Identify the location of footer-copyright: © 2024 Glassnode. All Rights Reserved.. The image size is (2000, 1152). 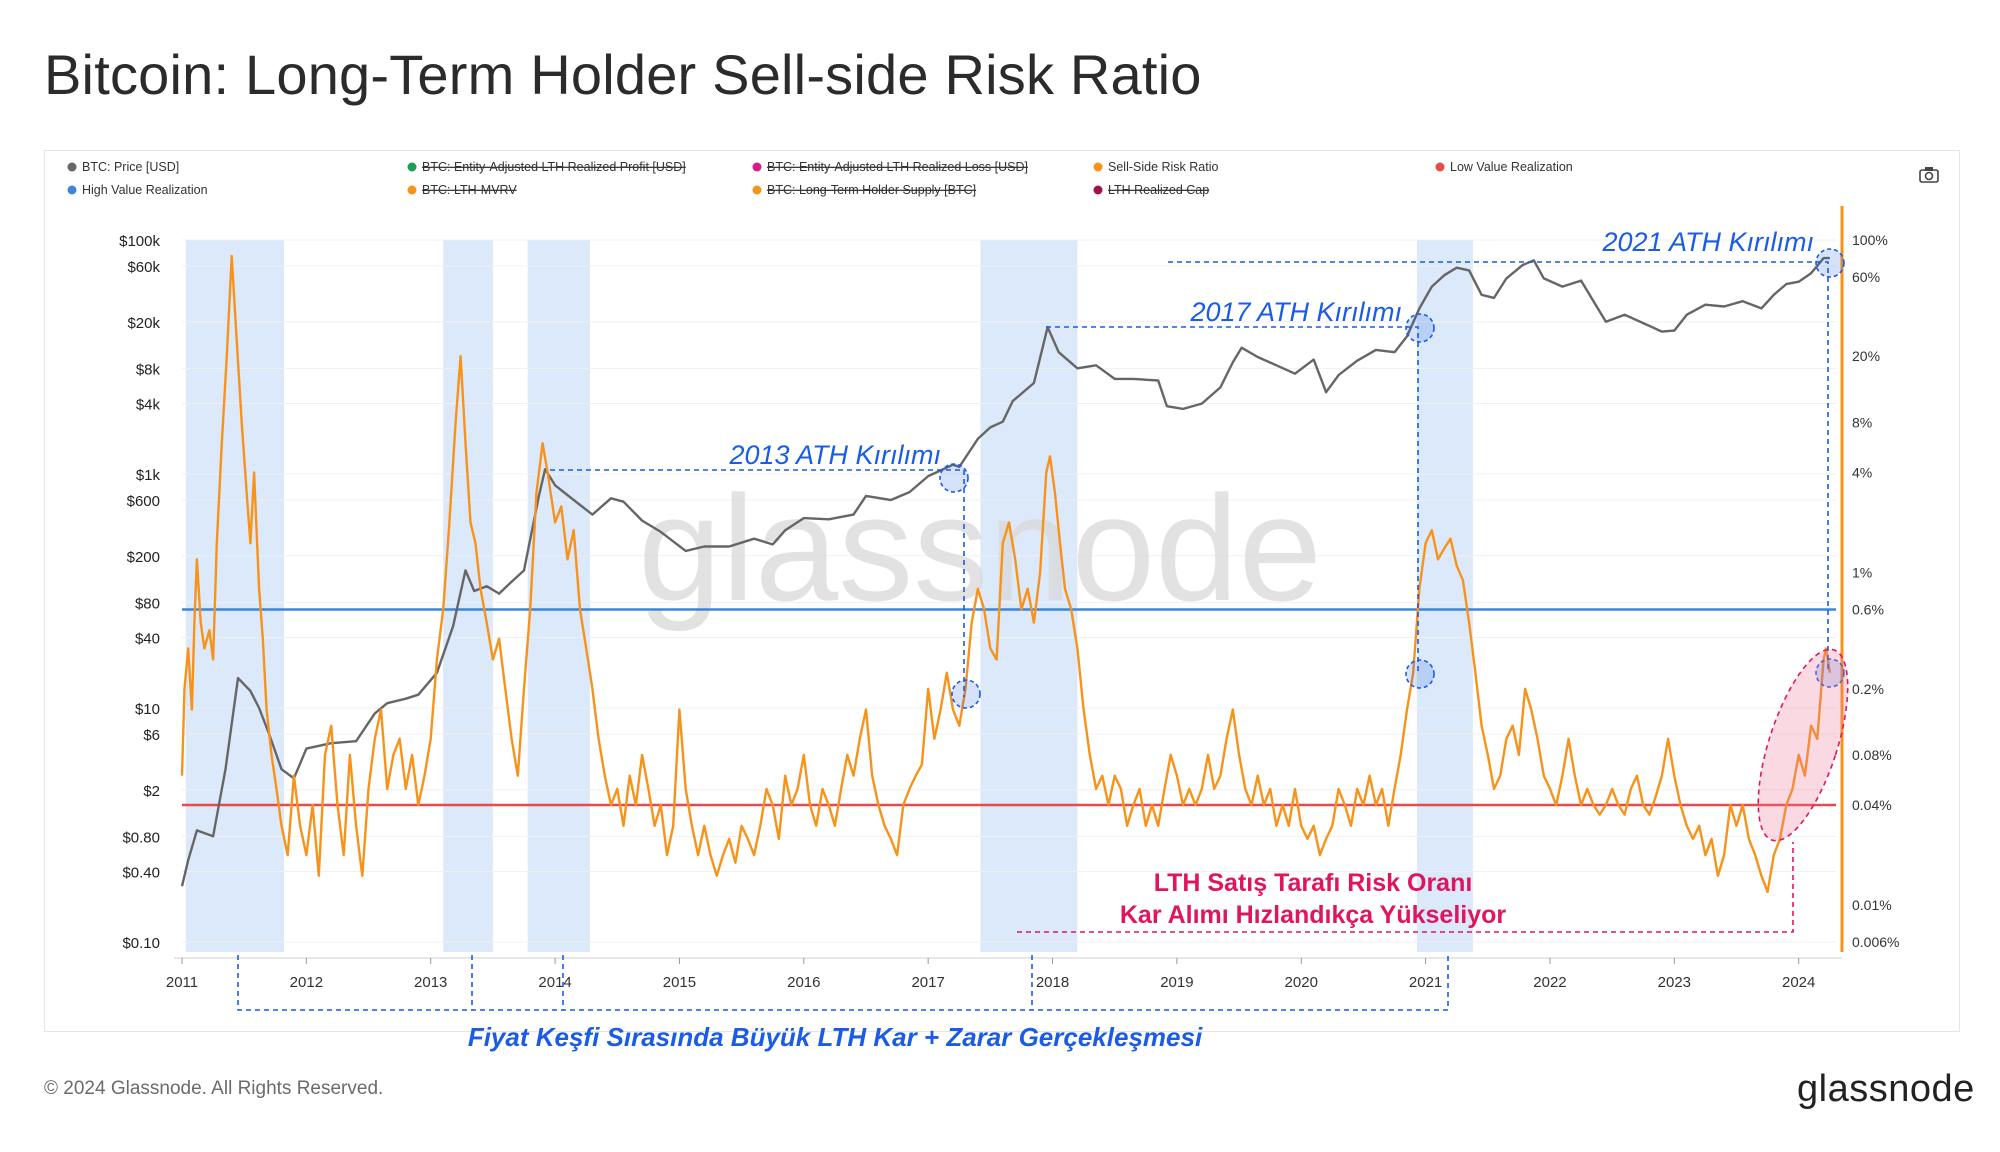
(214, 1088).